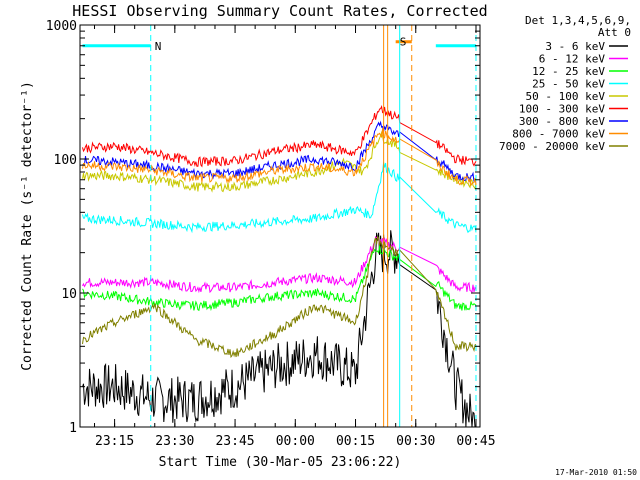  What do you see at coordinates (562, 121) in the screenshot?
I see `legend-label-7: 300 - 800 keV` at bounding box center [562, 121].